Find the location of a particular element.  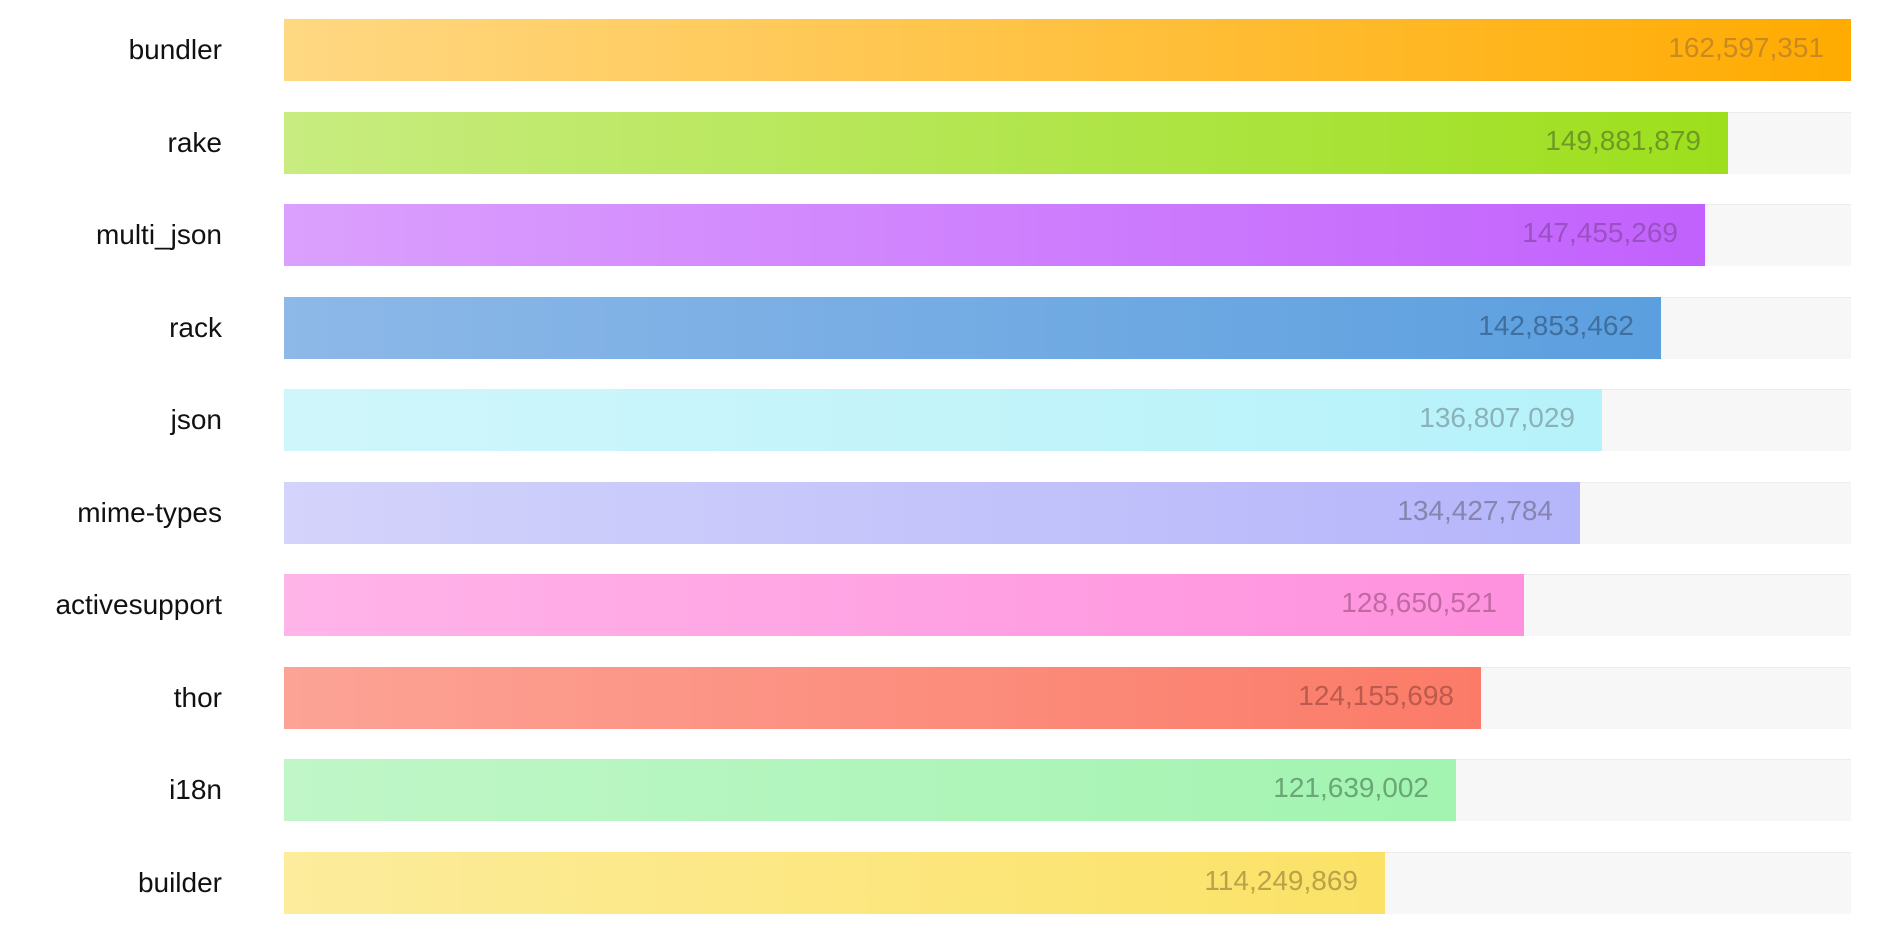

value-label: 136,807,029 is located at coordinates (1497, 417).